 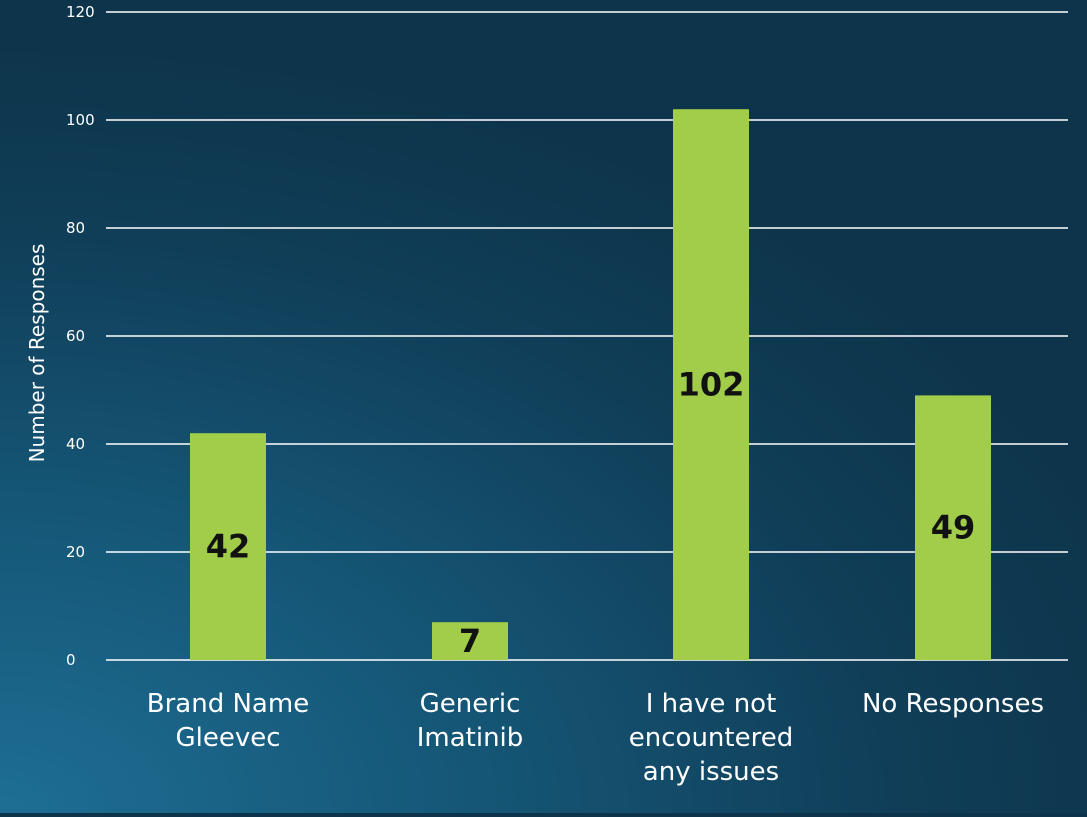 I want to click on x-category-label: Brand Name Gleevec, so click(x=228, y=721).